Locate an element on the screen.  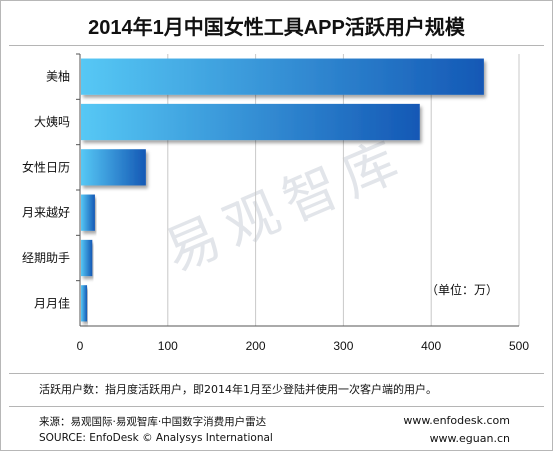
x-tick-label: 300 is located at coordinates (343, 346).